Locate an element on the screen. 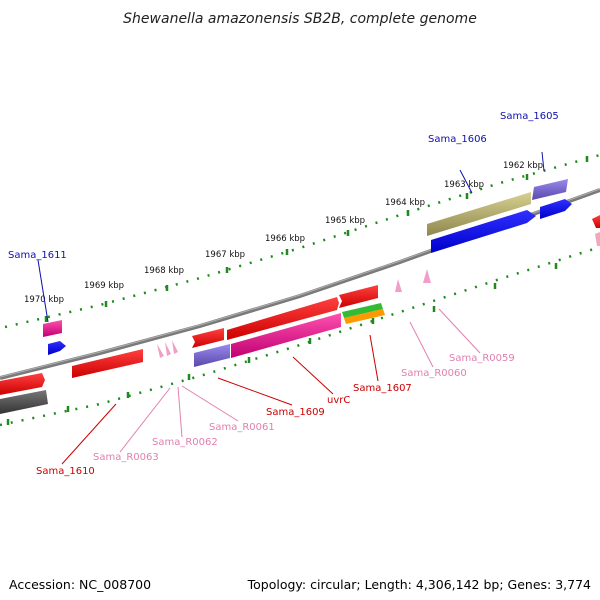 This screenshot has height=600, width=600. trna-markers is located at coordinates (294, 313).